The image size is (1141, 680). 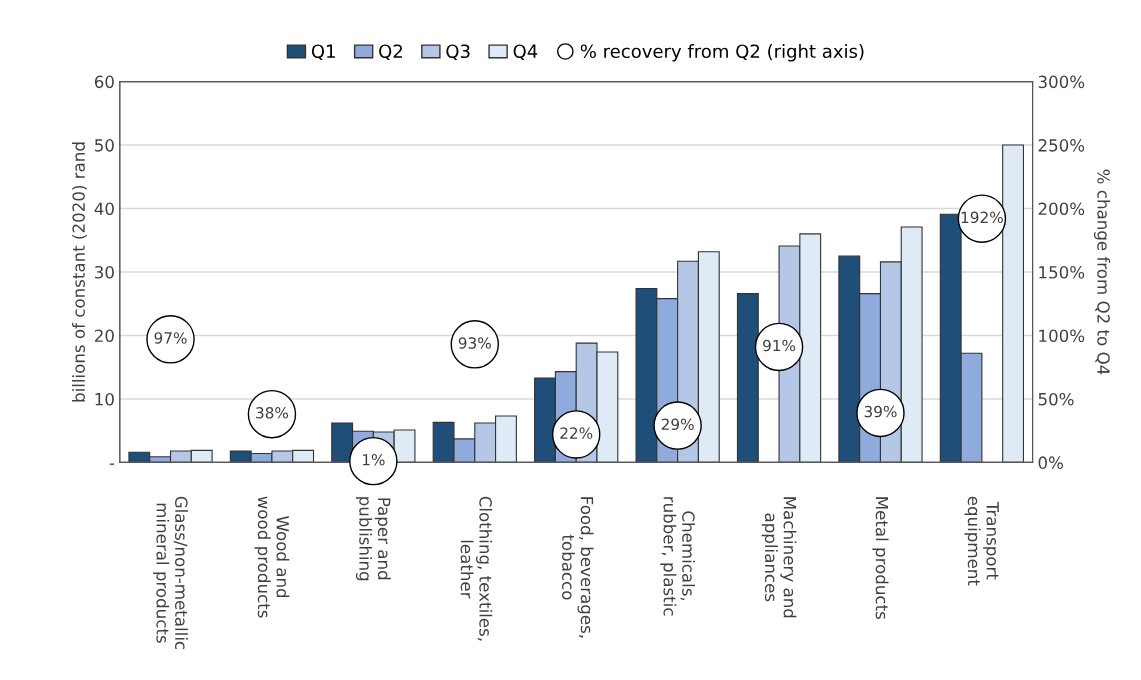 I want to click on y-tick-label: 60, so click(x=104, y=82).